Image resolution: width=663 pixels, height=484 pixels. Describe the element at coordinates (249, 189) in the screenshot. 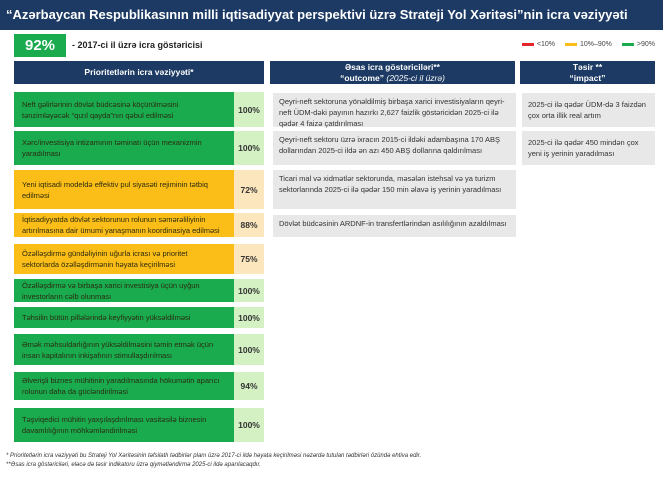

I see `priority-percent: 72%` at that location.